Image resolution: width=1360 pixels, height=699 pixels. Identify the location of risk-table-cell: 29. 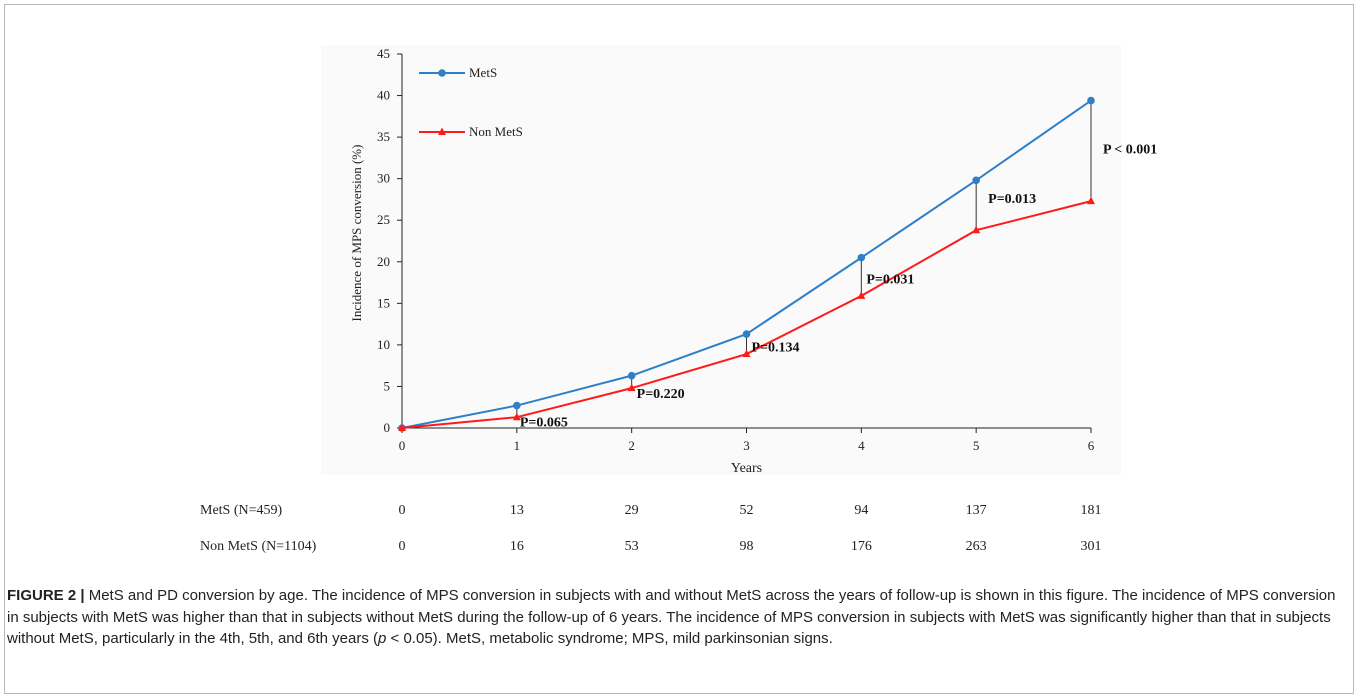
(632, 510).